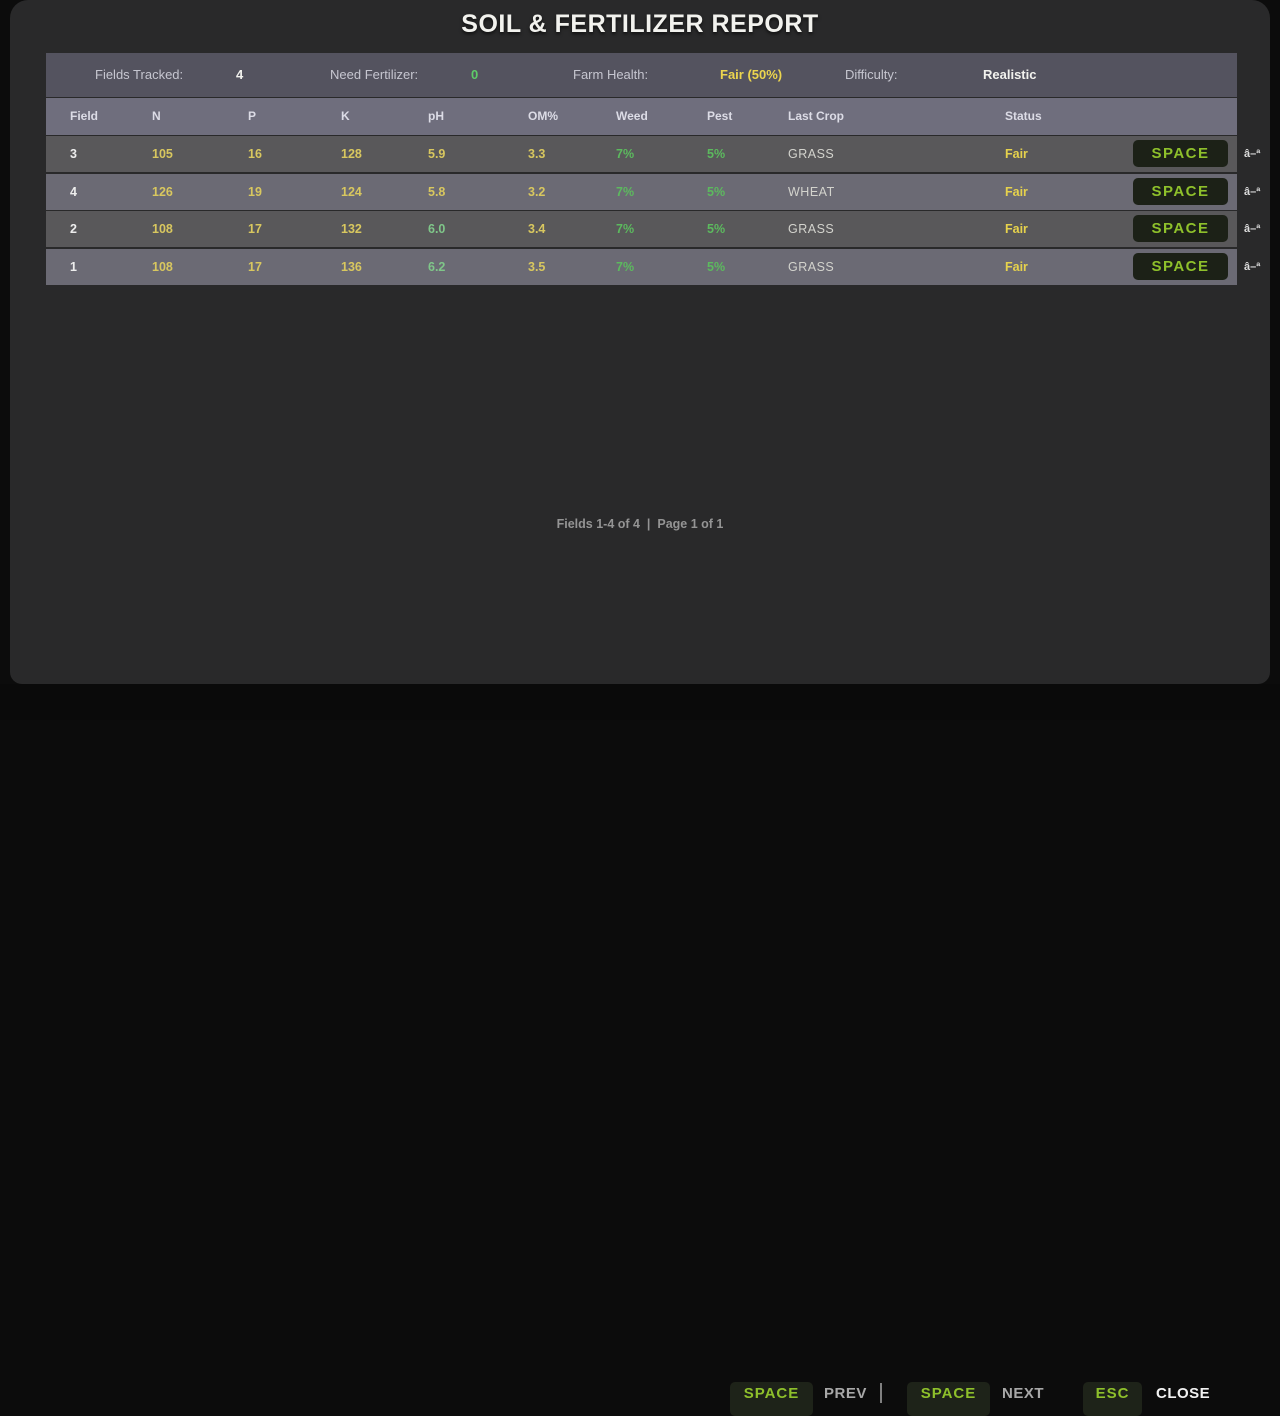  What do you see at coordinates (252, 116) in the screenshot?
I see `col-p: P` at bounding box center [252, 116].